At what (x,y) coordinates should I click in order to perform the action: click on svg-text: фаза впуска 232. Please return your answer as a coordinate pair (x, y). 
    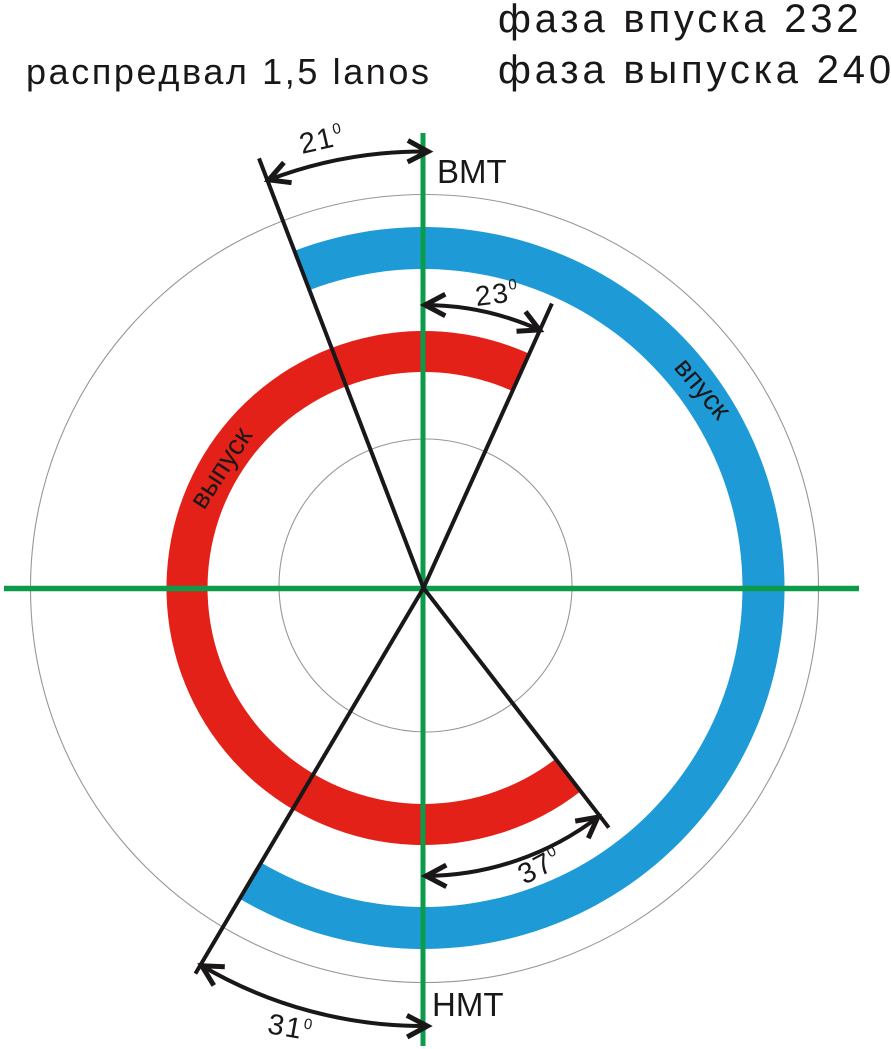
    Looking at the image, I should click on (680, 20).